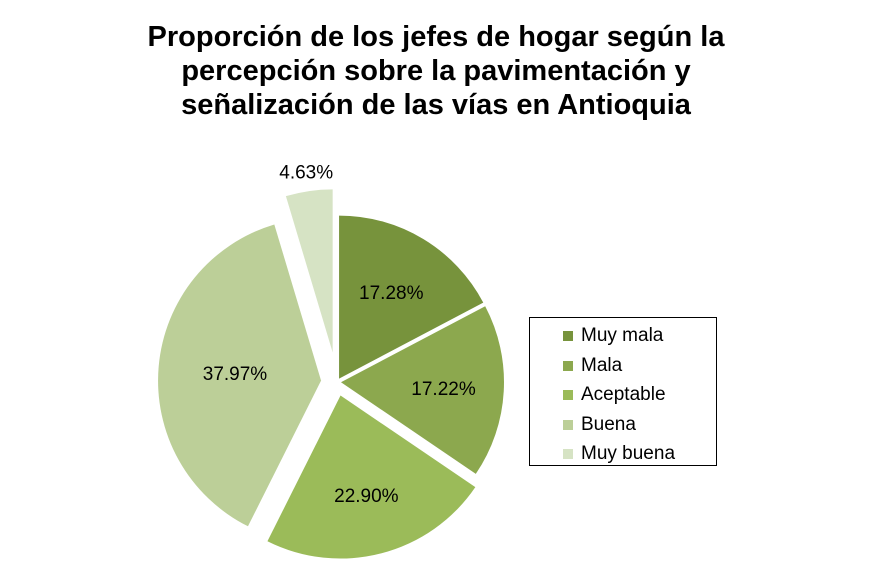 This screenshot has width=872, height=583. I want to click on legend-label-2: Aceptable, so click(623, 394).